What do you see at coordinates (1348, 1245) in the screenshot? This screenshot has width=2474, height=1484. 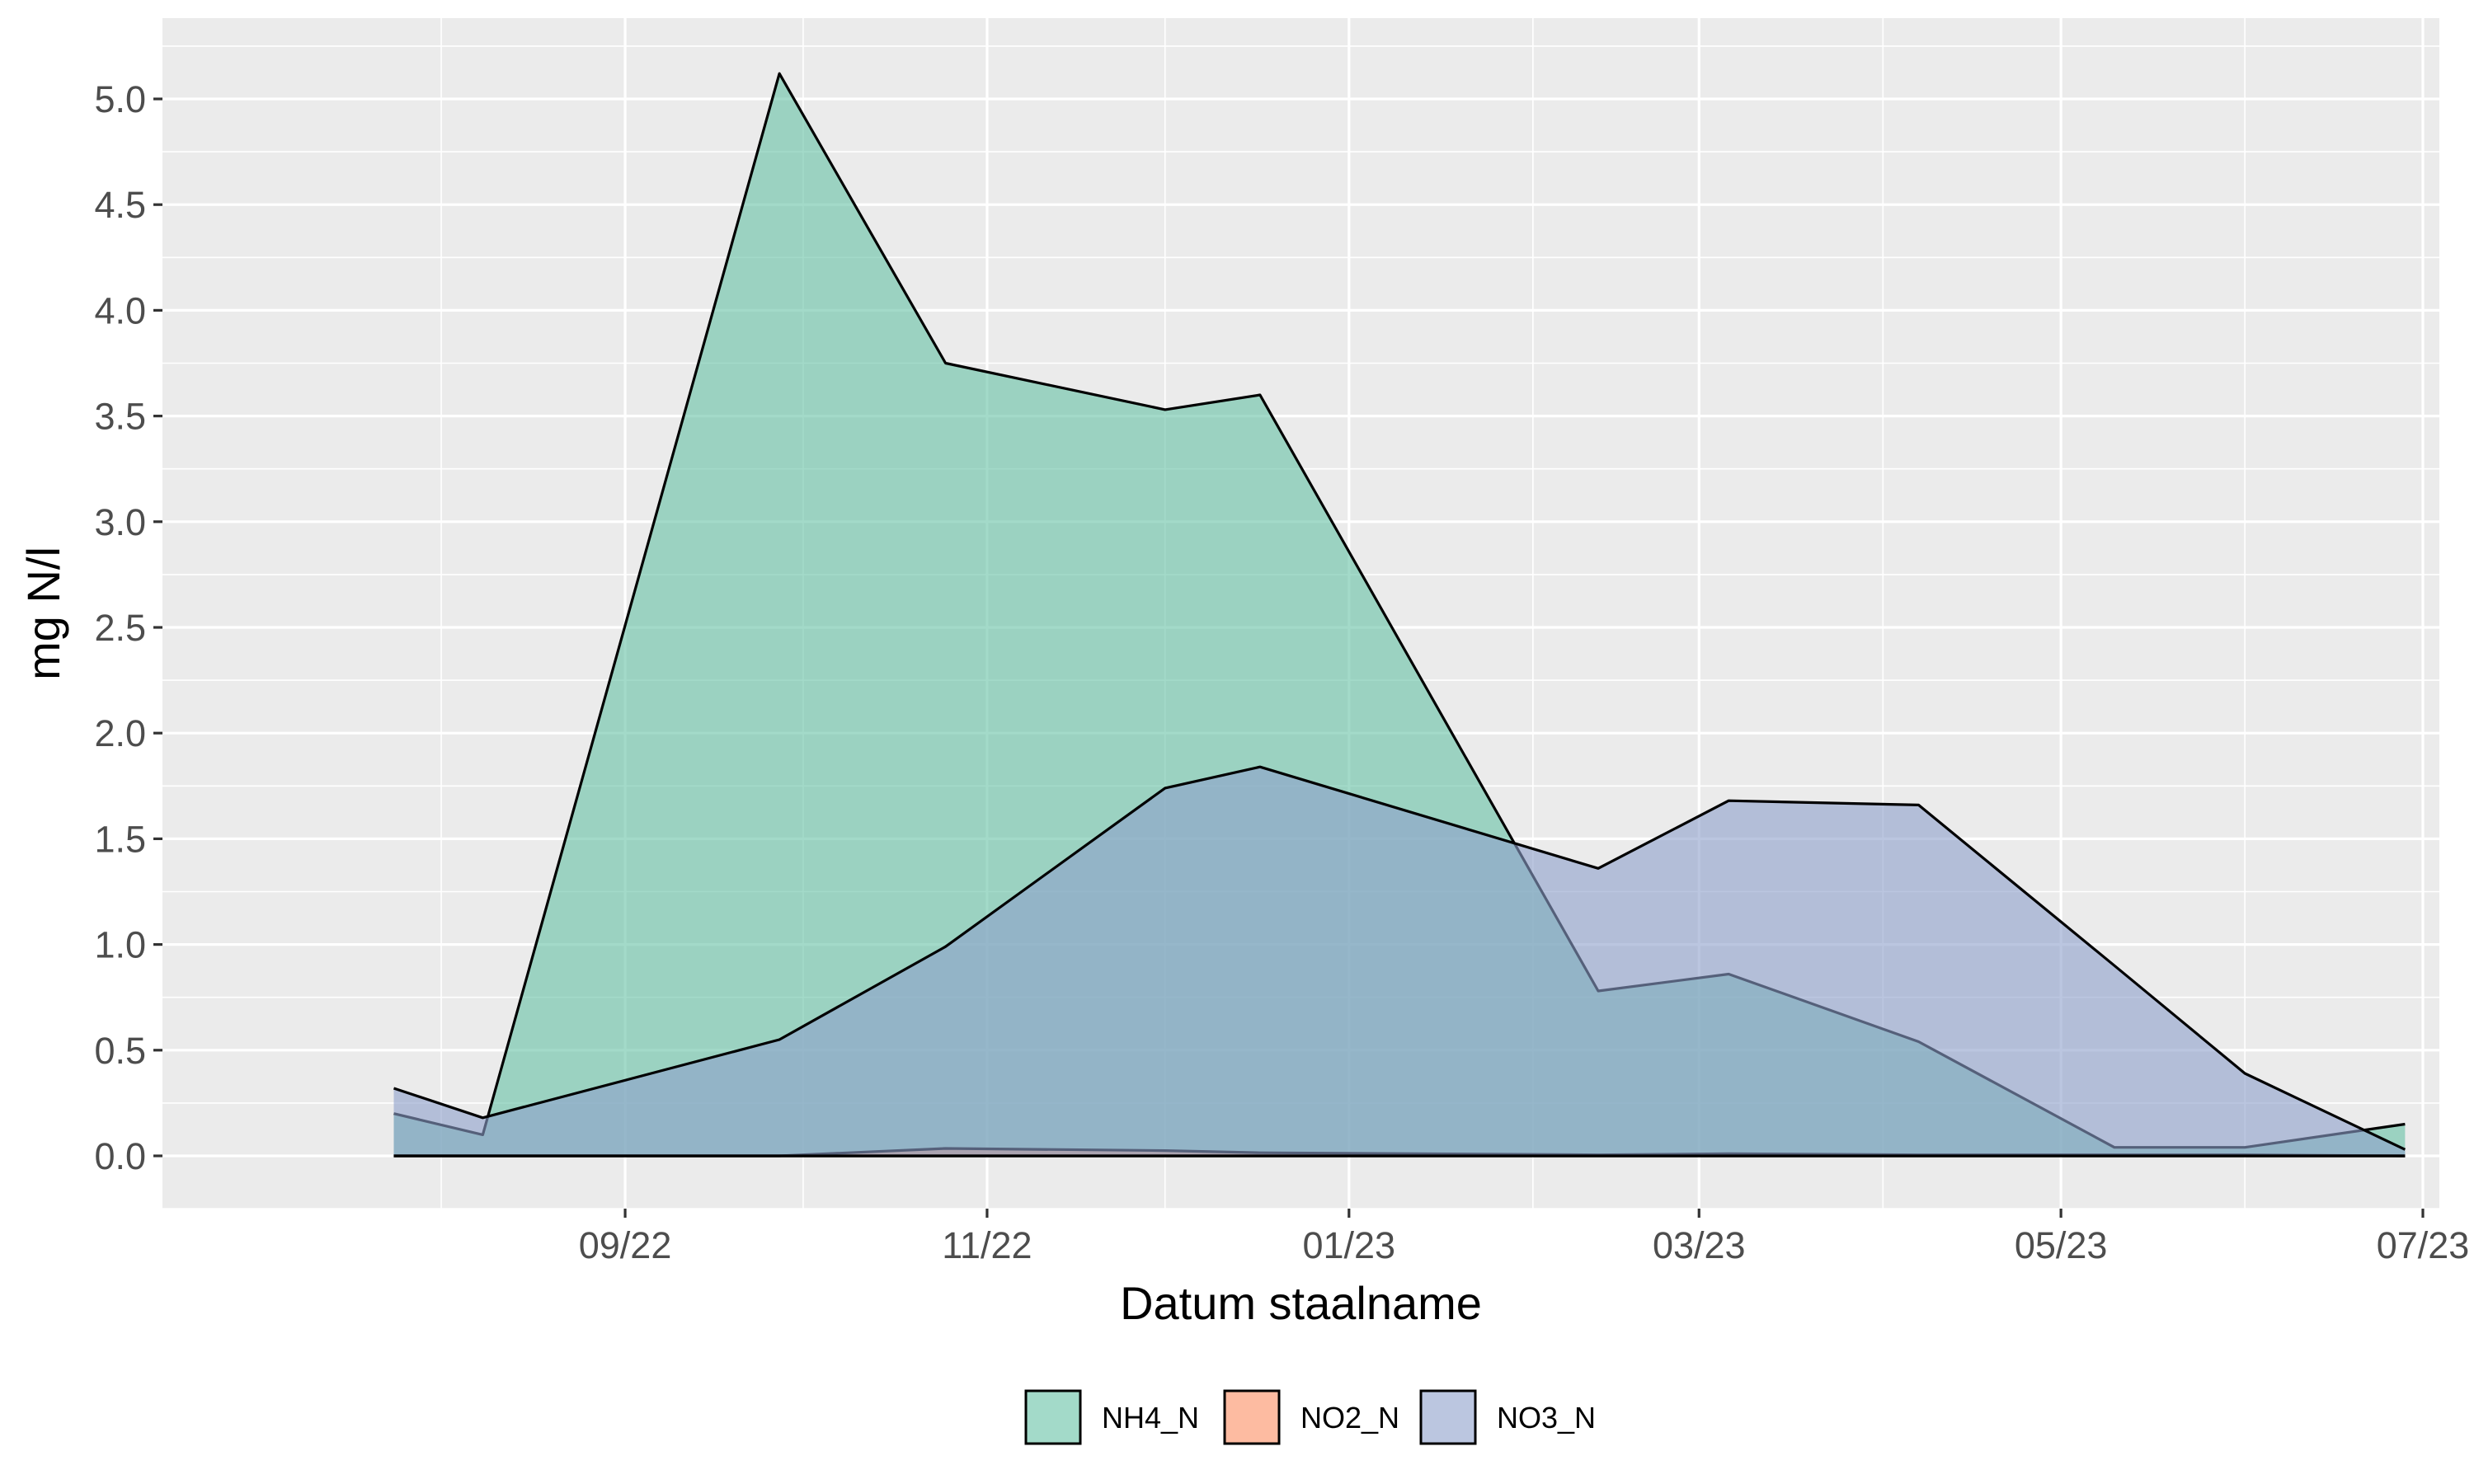 I see `x-tick-label: 01/23` at bounding box center [1348, 1245].